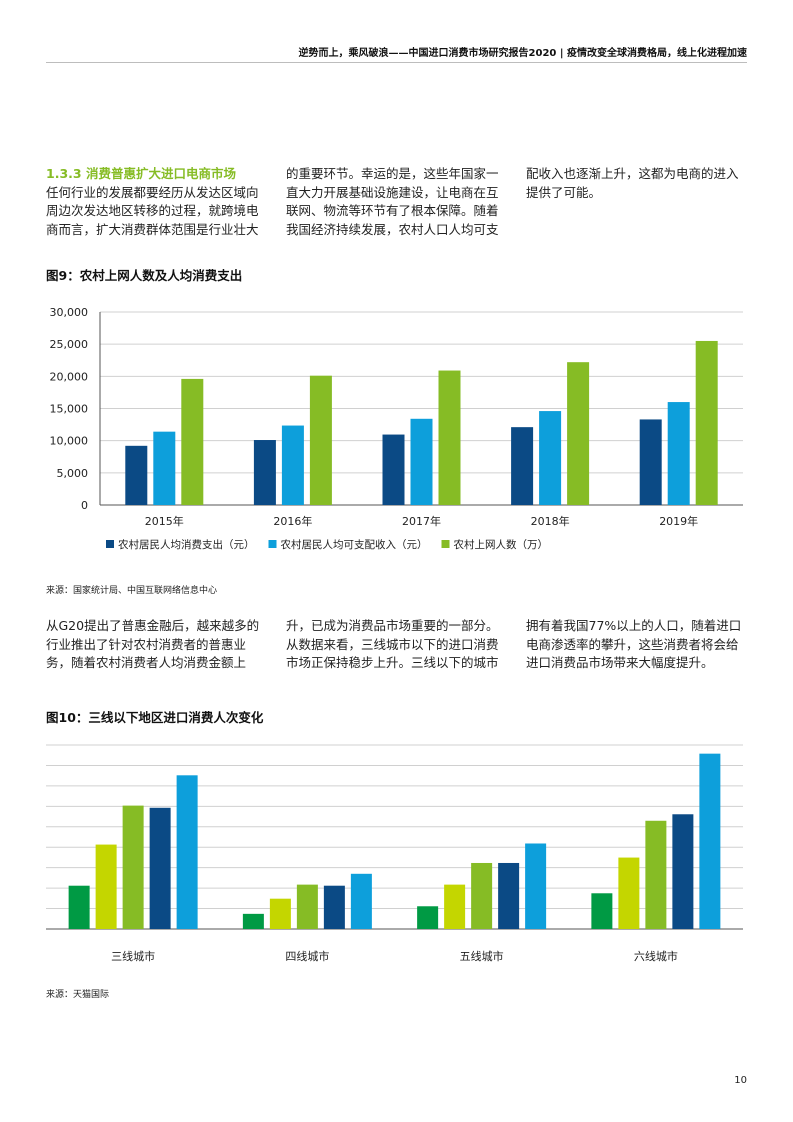 The height and width of the screenshot is (1122, 793). Describe the element at coordinates (69, 376) in the screenshot. I see `y-tick-label: 20,000` at that location.